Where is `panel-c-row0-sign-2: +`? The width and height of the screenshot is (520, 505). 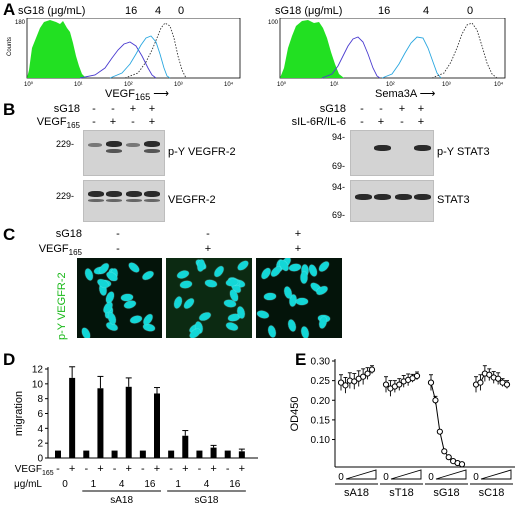
panel-c-row0-sign-2: + is located at coordinates (298, 234).